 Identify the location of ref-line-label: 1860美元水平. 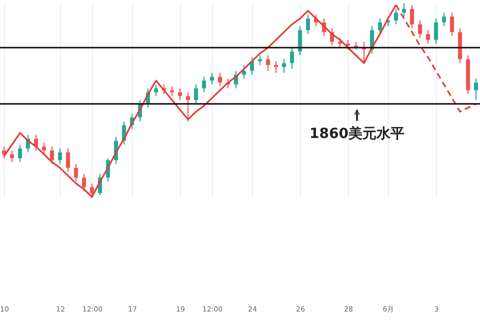
(357, 133).